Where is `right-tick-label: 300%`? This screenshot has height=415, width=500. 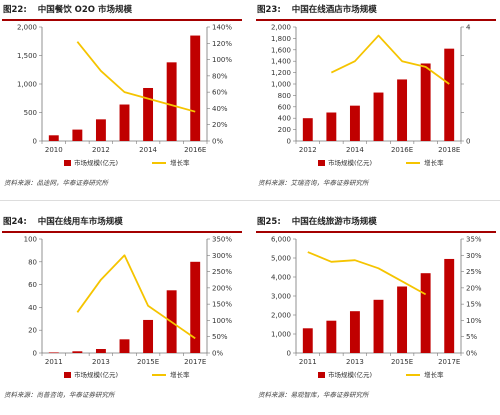
right-tick-label: 300% is located at coordinates (222, 256).